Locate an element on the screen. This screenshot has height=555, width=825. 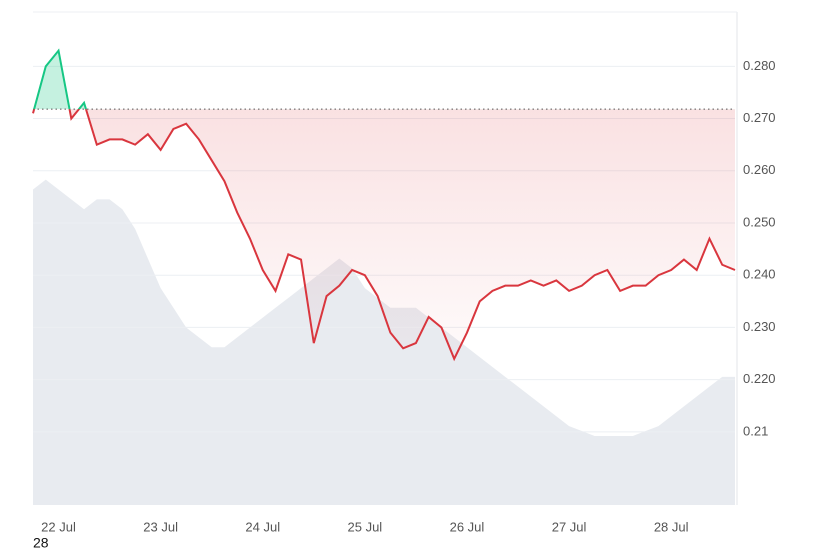
y-tick-label: 0.260 is located at coordinates (759, 169).